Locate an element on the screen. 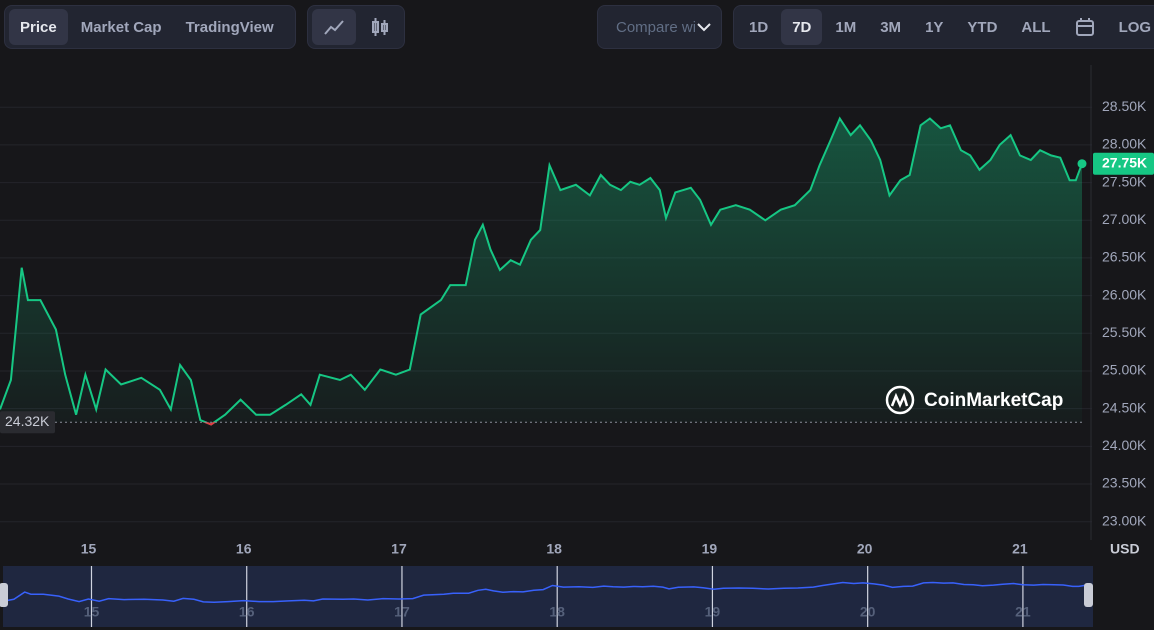  x-tick-label: 19 is located at coordinates (710, 549).